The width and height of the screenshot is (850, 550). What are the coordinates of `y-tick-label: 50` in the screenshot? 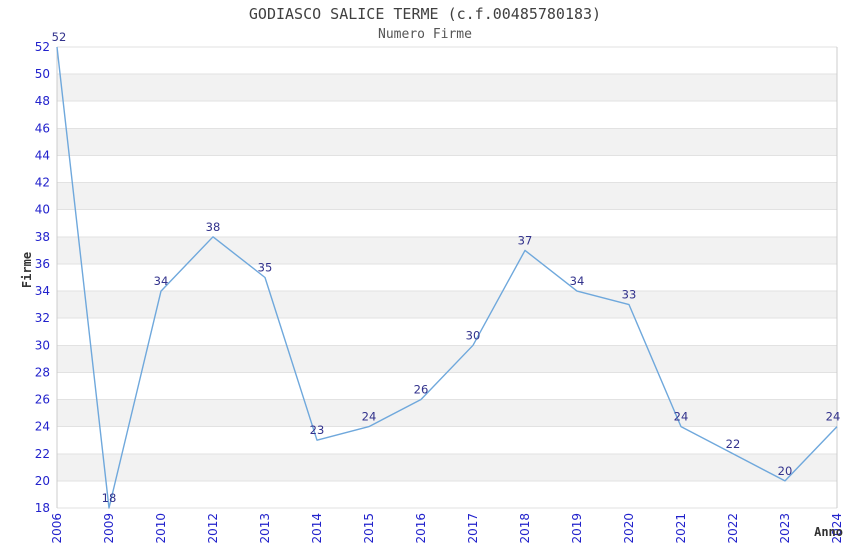 It's located at (42, 74).